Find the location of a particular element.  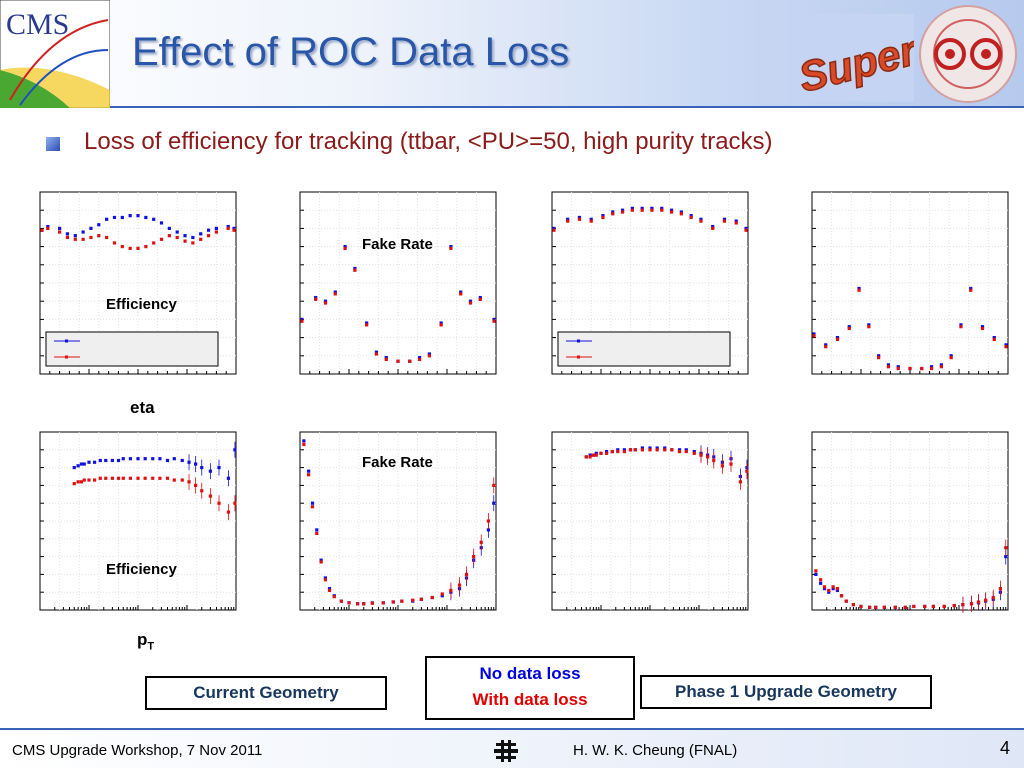

footer-left-text: CMS Upgrade Workshop, 7 Nov 2011 is located at coordinates (137, 750).